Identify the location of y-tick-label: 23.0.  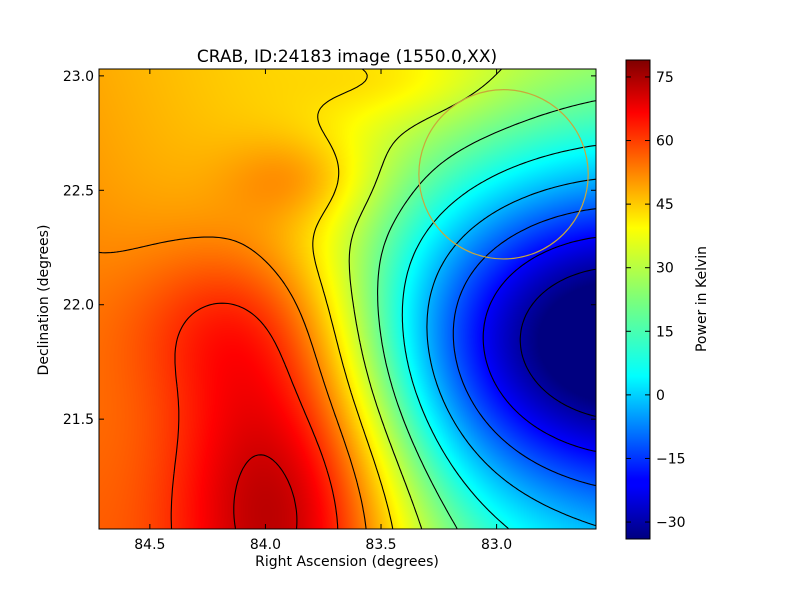
(78, 77).